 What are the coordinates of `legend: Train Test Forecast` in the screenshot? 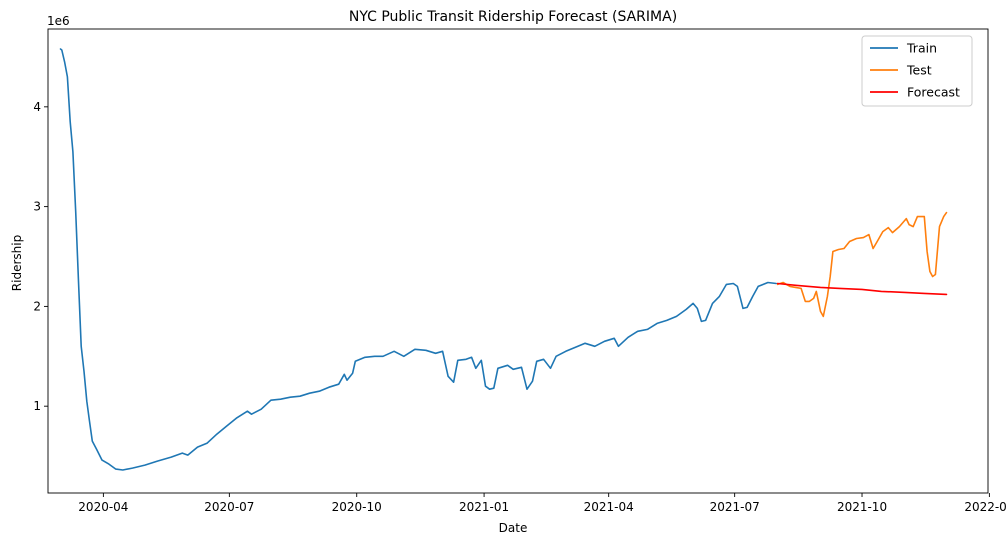 It's located at (917, 71).